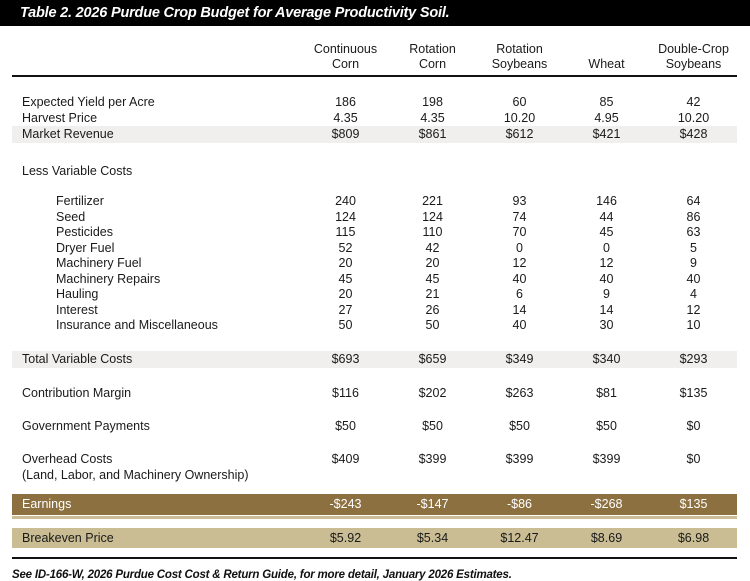 This screenshot has height=581, width=750. What do you see at coordinates (374, 102) in the screenshot?
I see `table-row: Expected Yield per Acre 186 198 60 85 42` at bounding box center [374, 102].